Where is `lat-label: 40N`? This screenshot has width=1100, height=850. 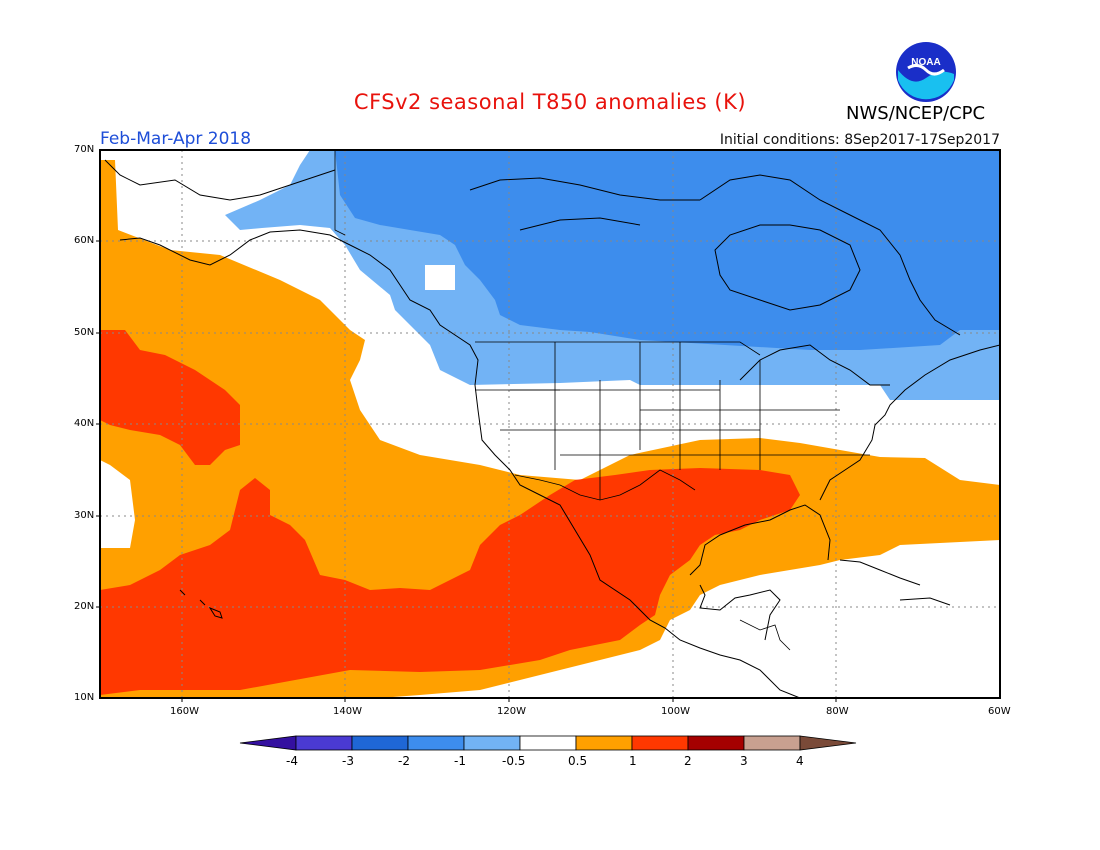 lat-label: 40N is located at coordinates (84, 423).